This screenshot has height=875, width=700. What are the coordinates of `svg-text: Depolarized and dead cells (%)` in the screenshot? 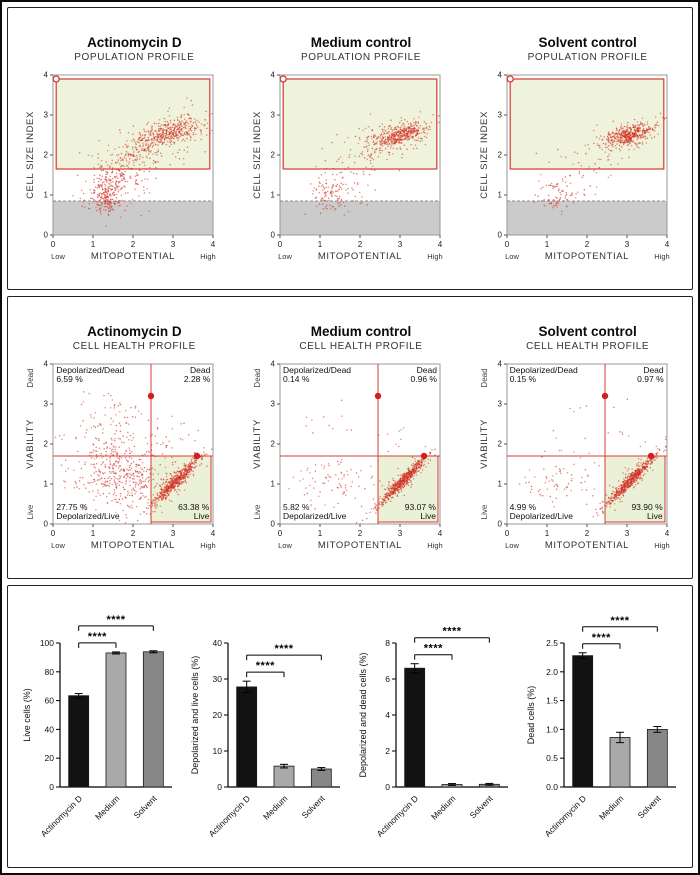 It's located at (363, 714).